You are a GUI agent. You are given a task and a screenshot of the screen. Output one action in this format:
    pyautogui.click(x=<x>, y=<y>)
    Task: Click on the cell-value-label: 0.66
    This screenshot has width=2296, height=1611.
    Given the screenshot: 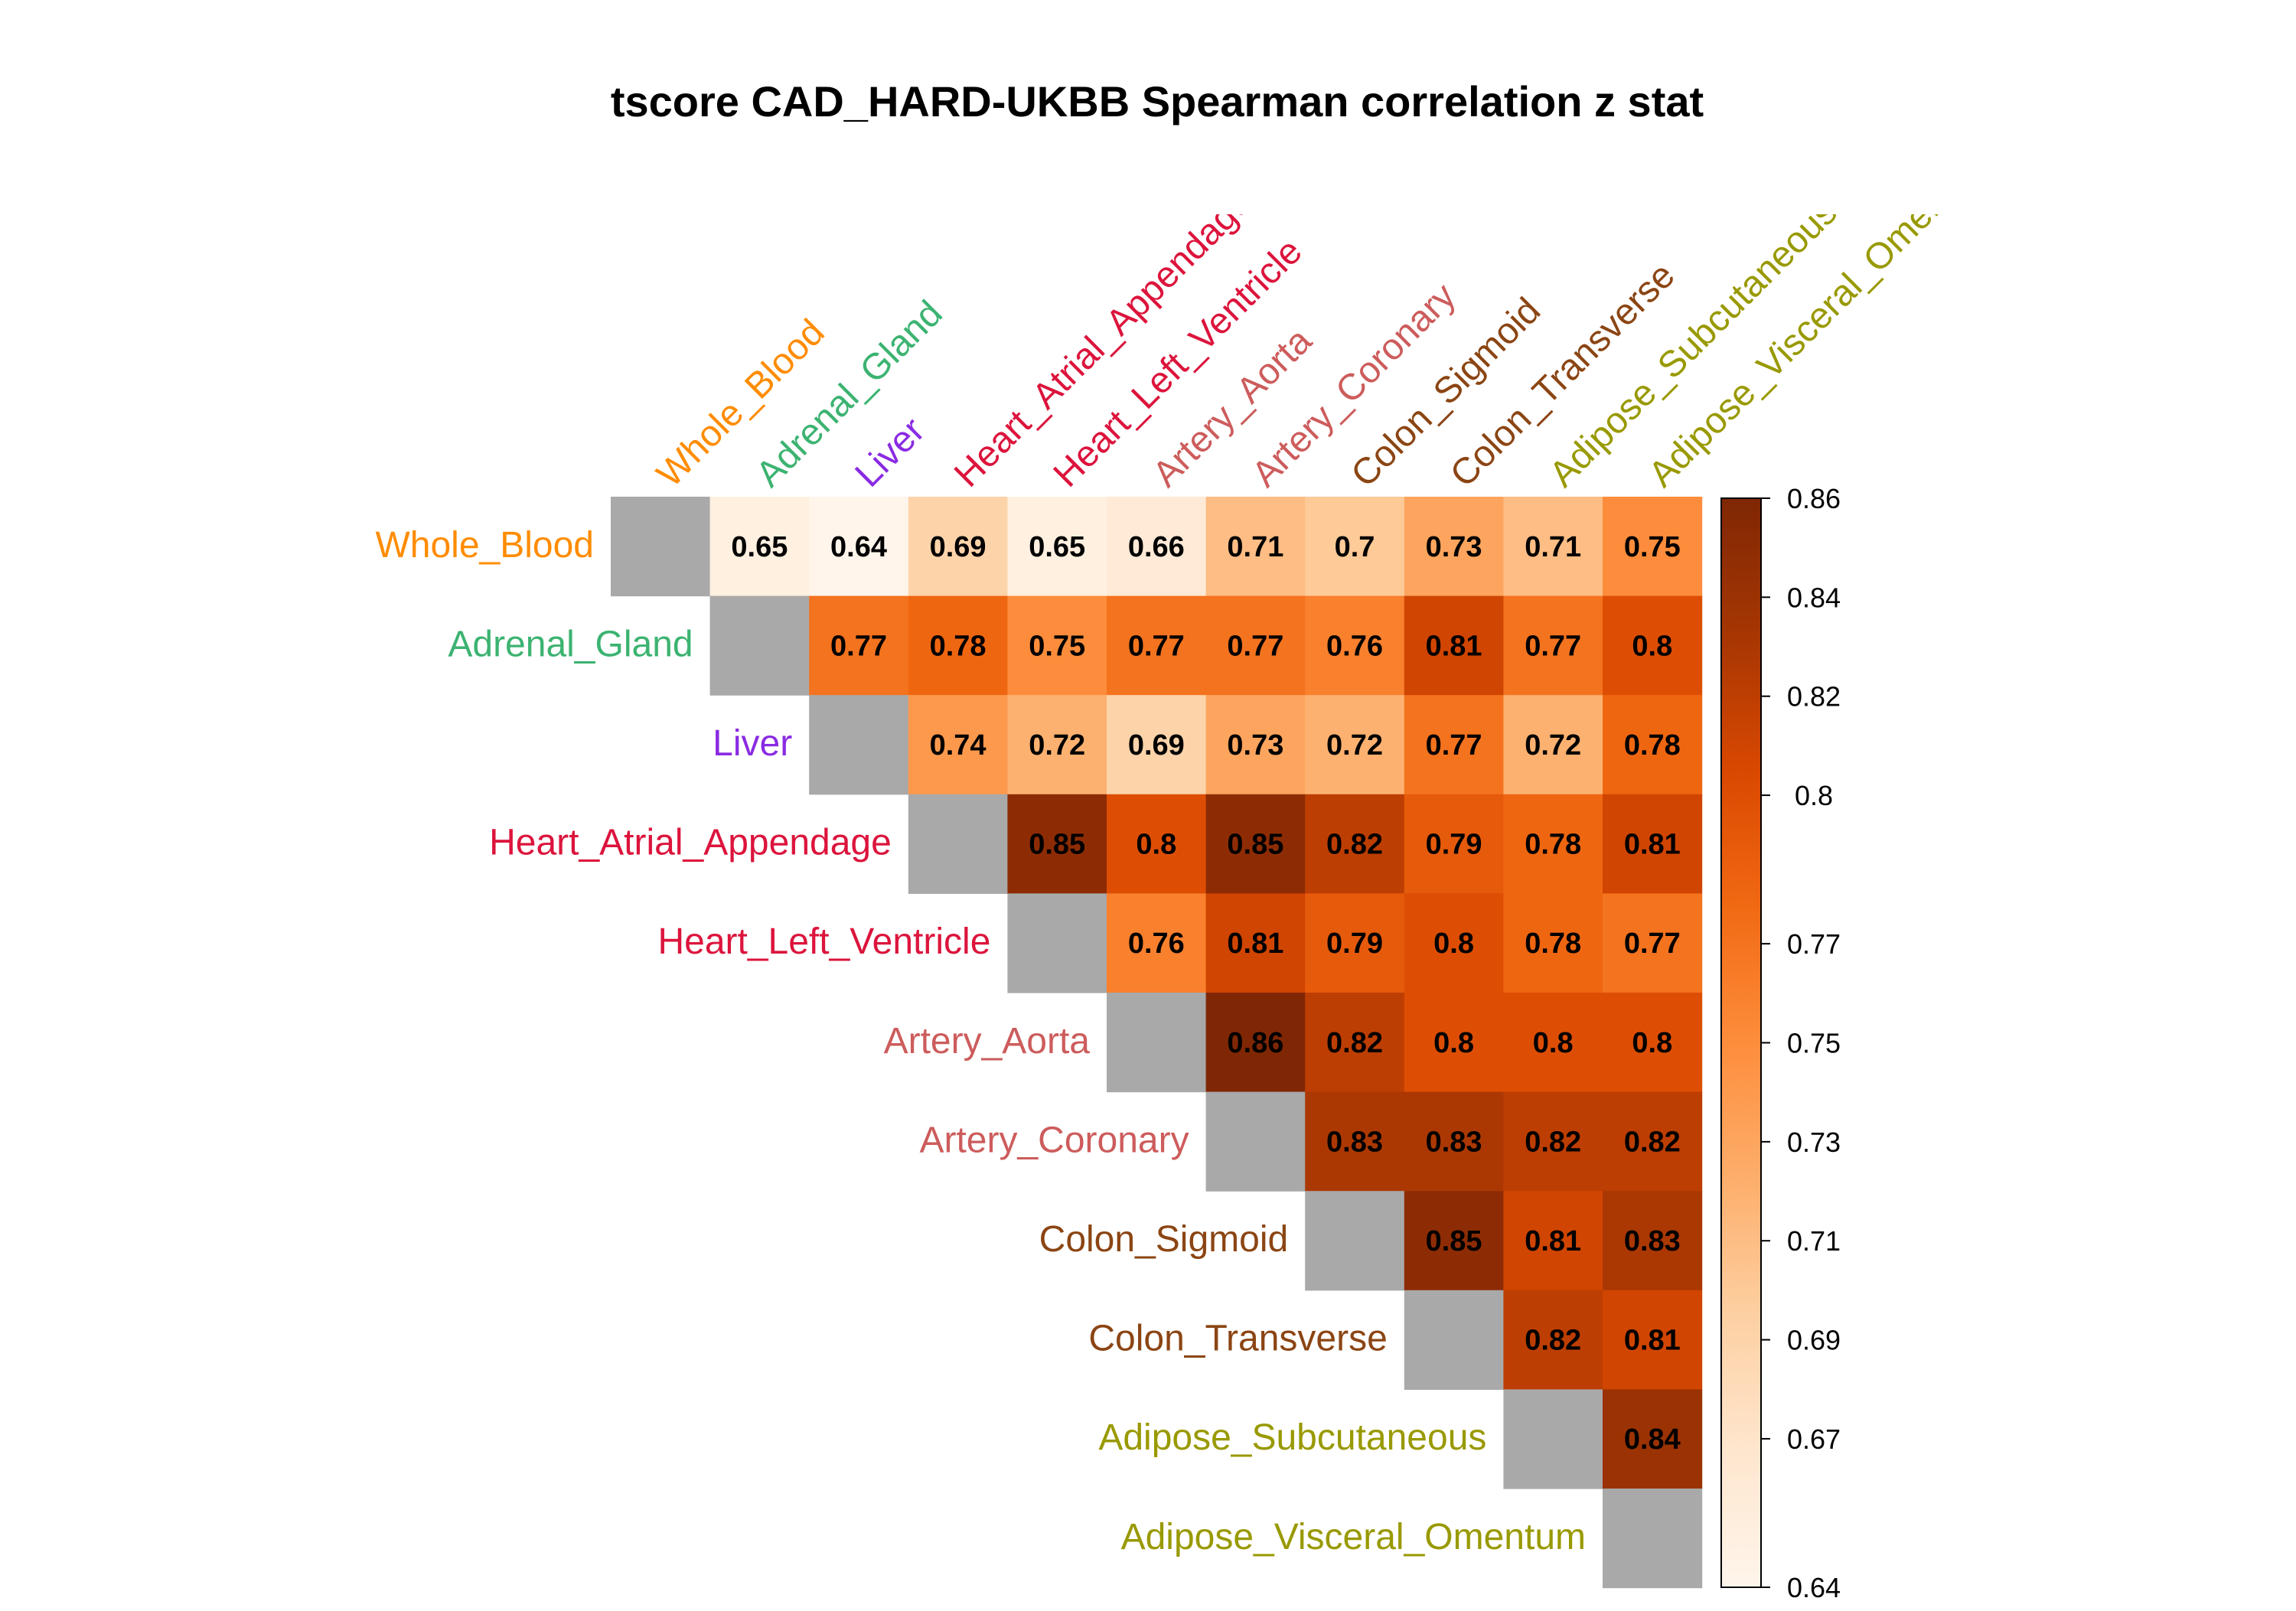 What is the action you would take?
    pyautogui.click(x=1156, y=547)
    